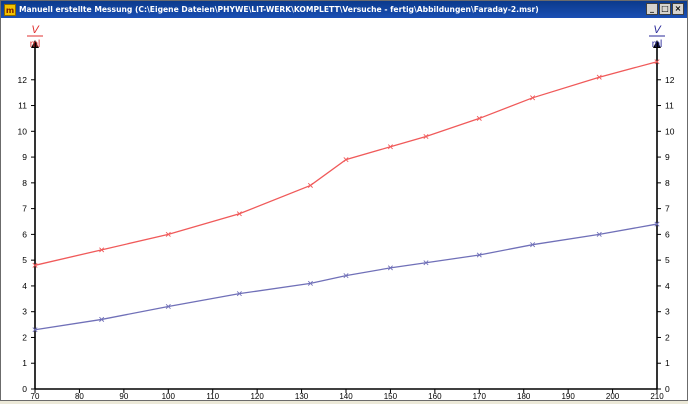 Image resolution: width=688 pixels, height=404 pixels. I want to click on left-y-tick-label: 12, so click(23, 80).